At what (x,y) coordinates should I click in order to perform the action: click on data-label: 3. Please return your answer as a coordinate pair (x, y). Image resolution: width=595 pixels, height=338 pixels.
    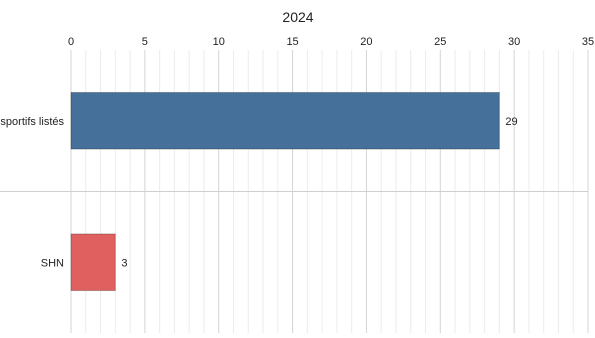
    Looking at the image, I should click on (124, 263).